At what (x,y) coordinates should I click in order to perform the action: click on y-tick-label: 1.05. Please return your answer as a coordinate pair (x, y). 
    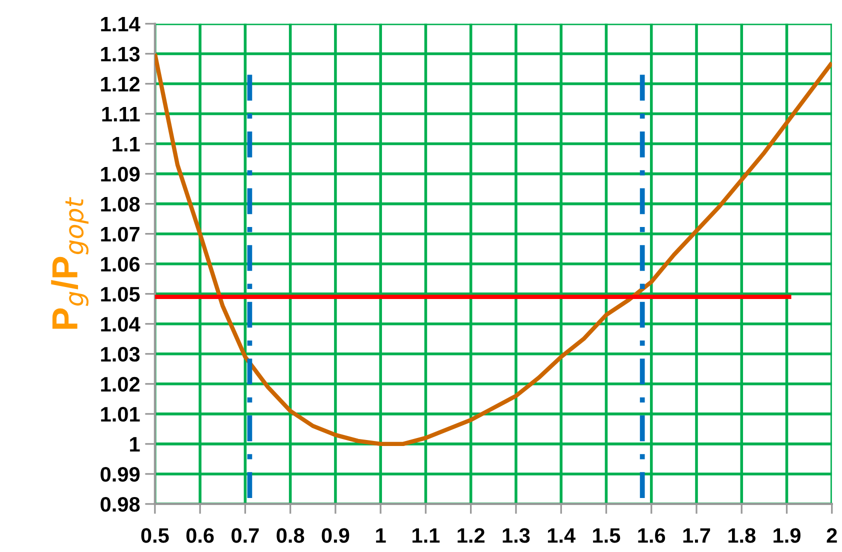
    Looking at the image, I should click on (120, 294).